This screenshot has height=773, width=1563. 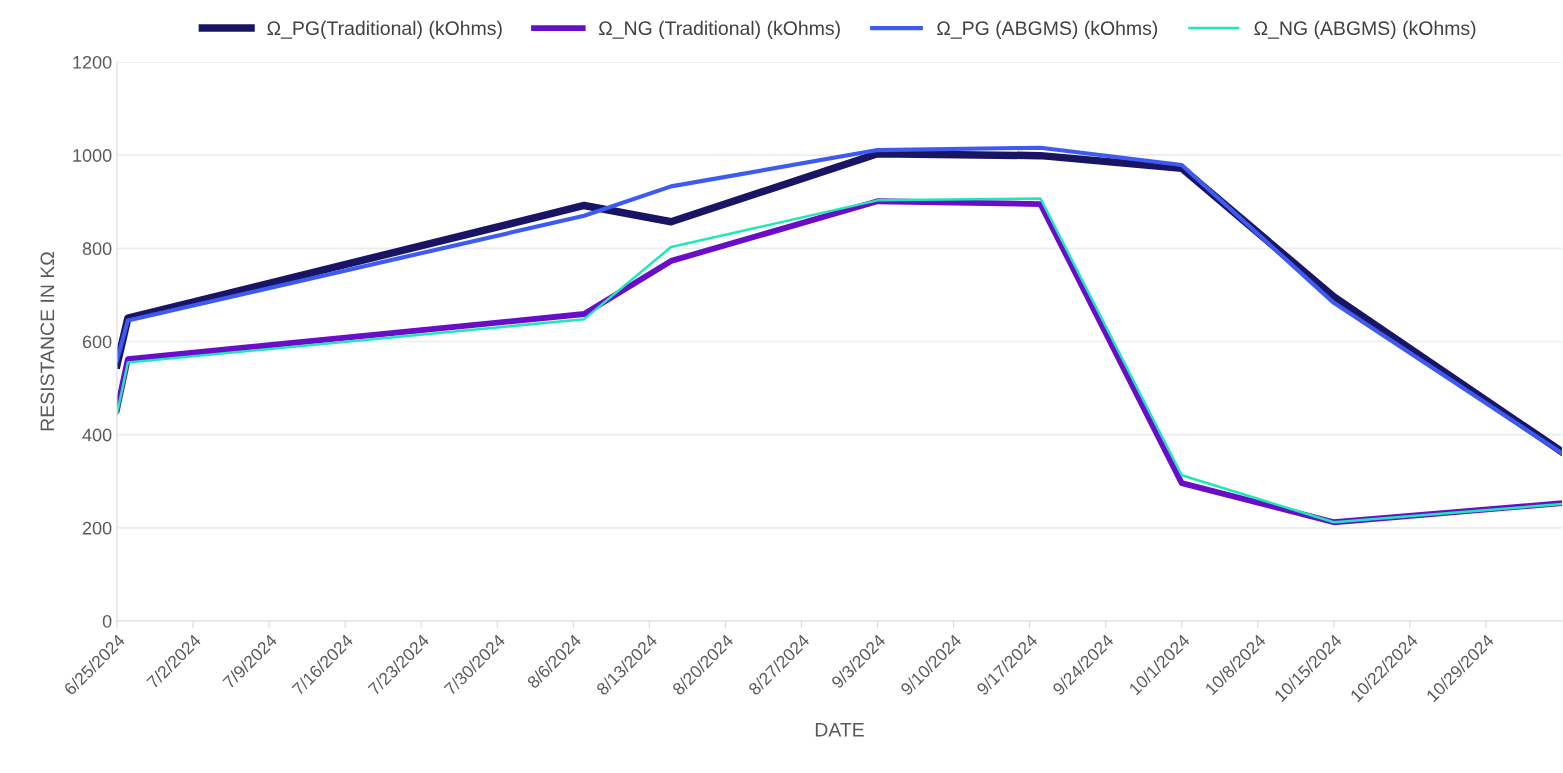 I want to click on legend-label: Ω_NG (Traditional) (kOhms), so click(x=719, y=29).